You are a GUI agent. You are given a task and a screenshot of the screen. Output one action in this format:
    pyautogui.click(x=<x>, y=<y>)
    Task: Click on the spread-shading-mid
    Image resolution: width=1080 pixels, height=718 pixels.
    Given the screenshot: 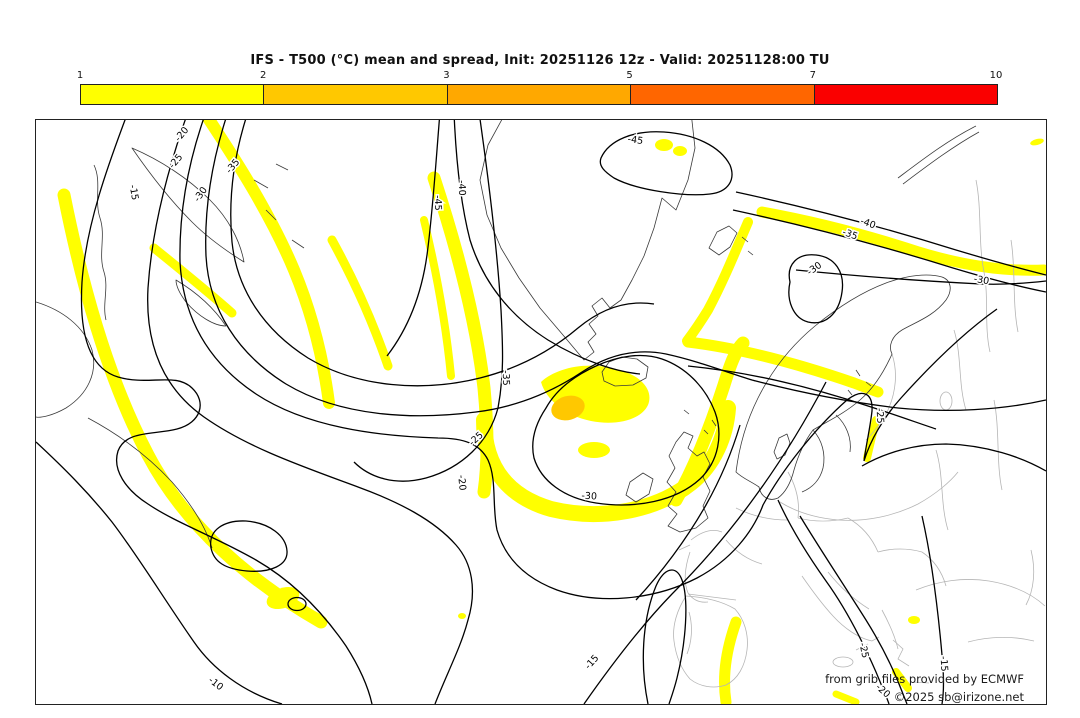 What is the action you would take?
    pyautogui.click(x=568, y=408)
    